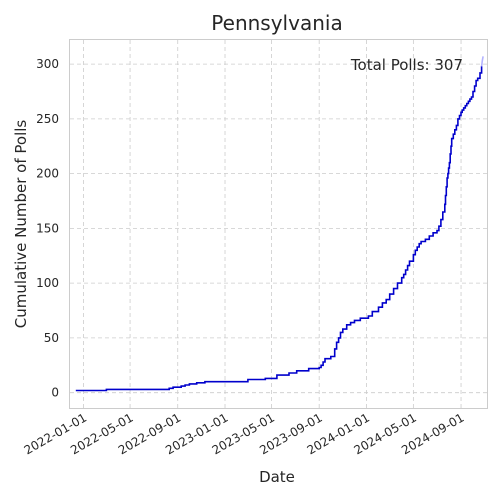 The width and height of the screenshot is (500, 500). What do you see at coordinates (47, 228) in the screenshot?
I see `y-tick-label: 150` at bounding box center [47, 228].